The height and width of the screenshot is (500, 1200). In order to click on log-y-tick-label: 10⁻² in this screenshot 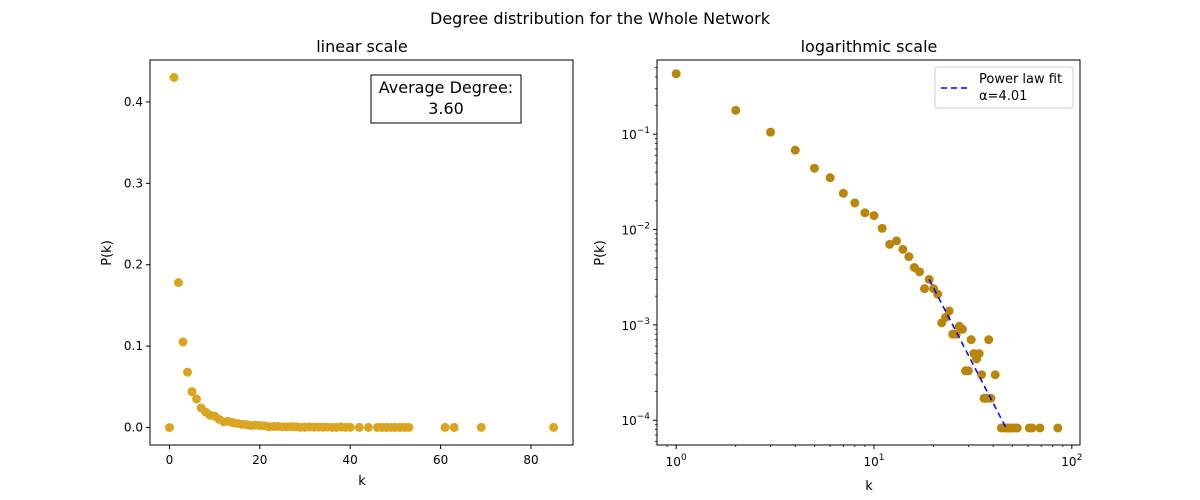, I will do `click(635, 230)`.